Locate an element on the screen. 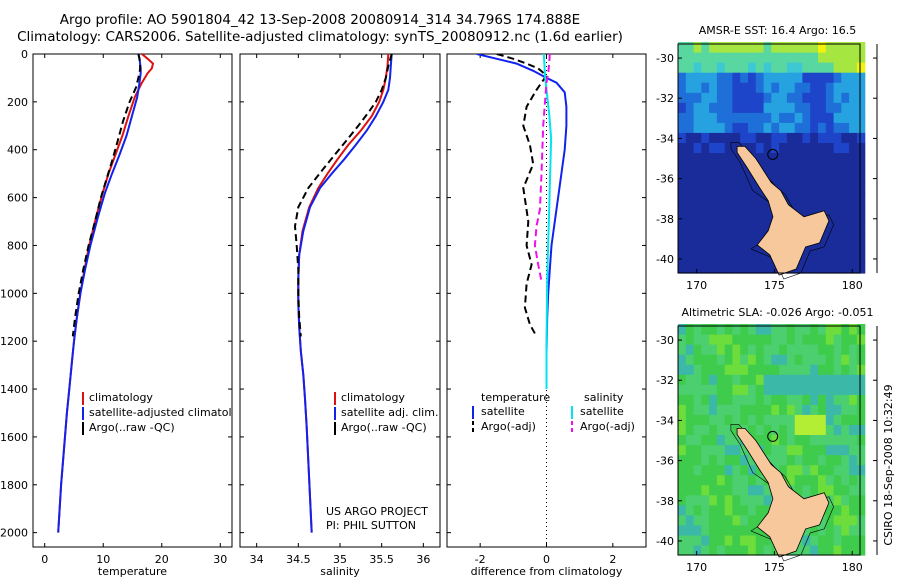 The height and width of the screenshot is (580, 900). y-tick-label: 1600 is located at coordinates (14, 437).